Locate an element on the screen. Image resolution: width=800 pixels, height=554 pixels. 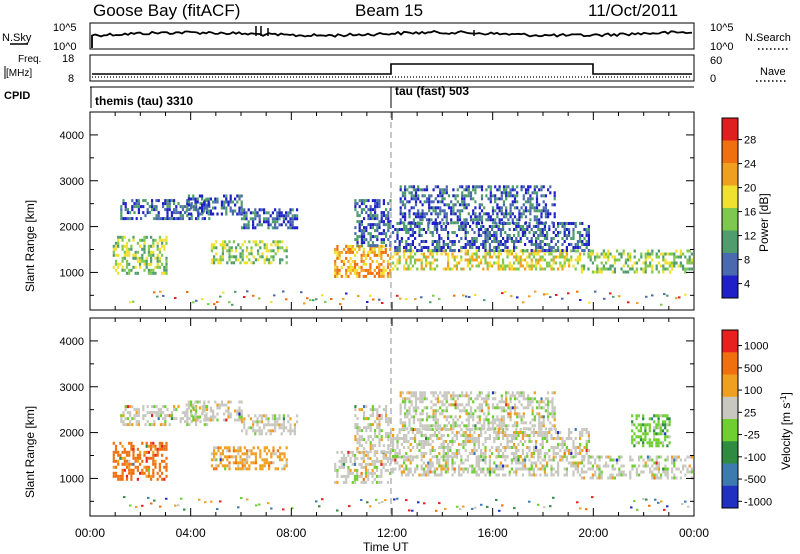
colorbar-swatch is located at coordinates (730, 152).